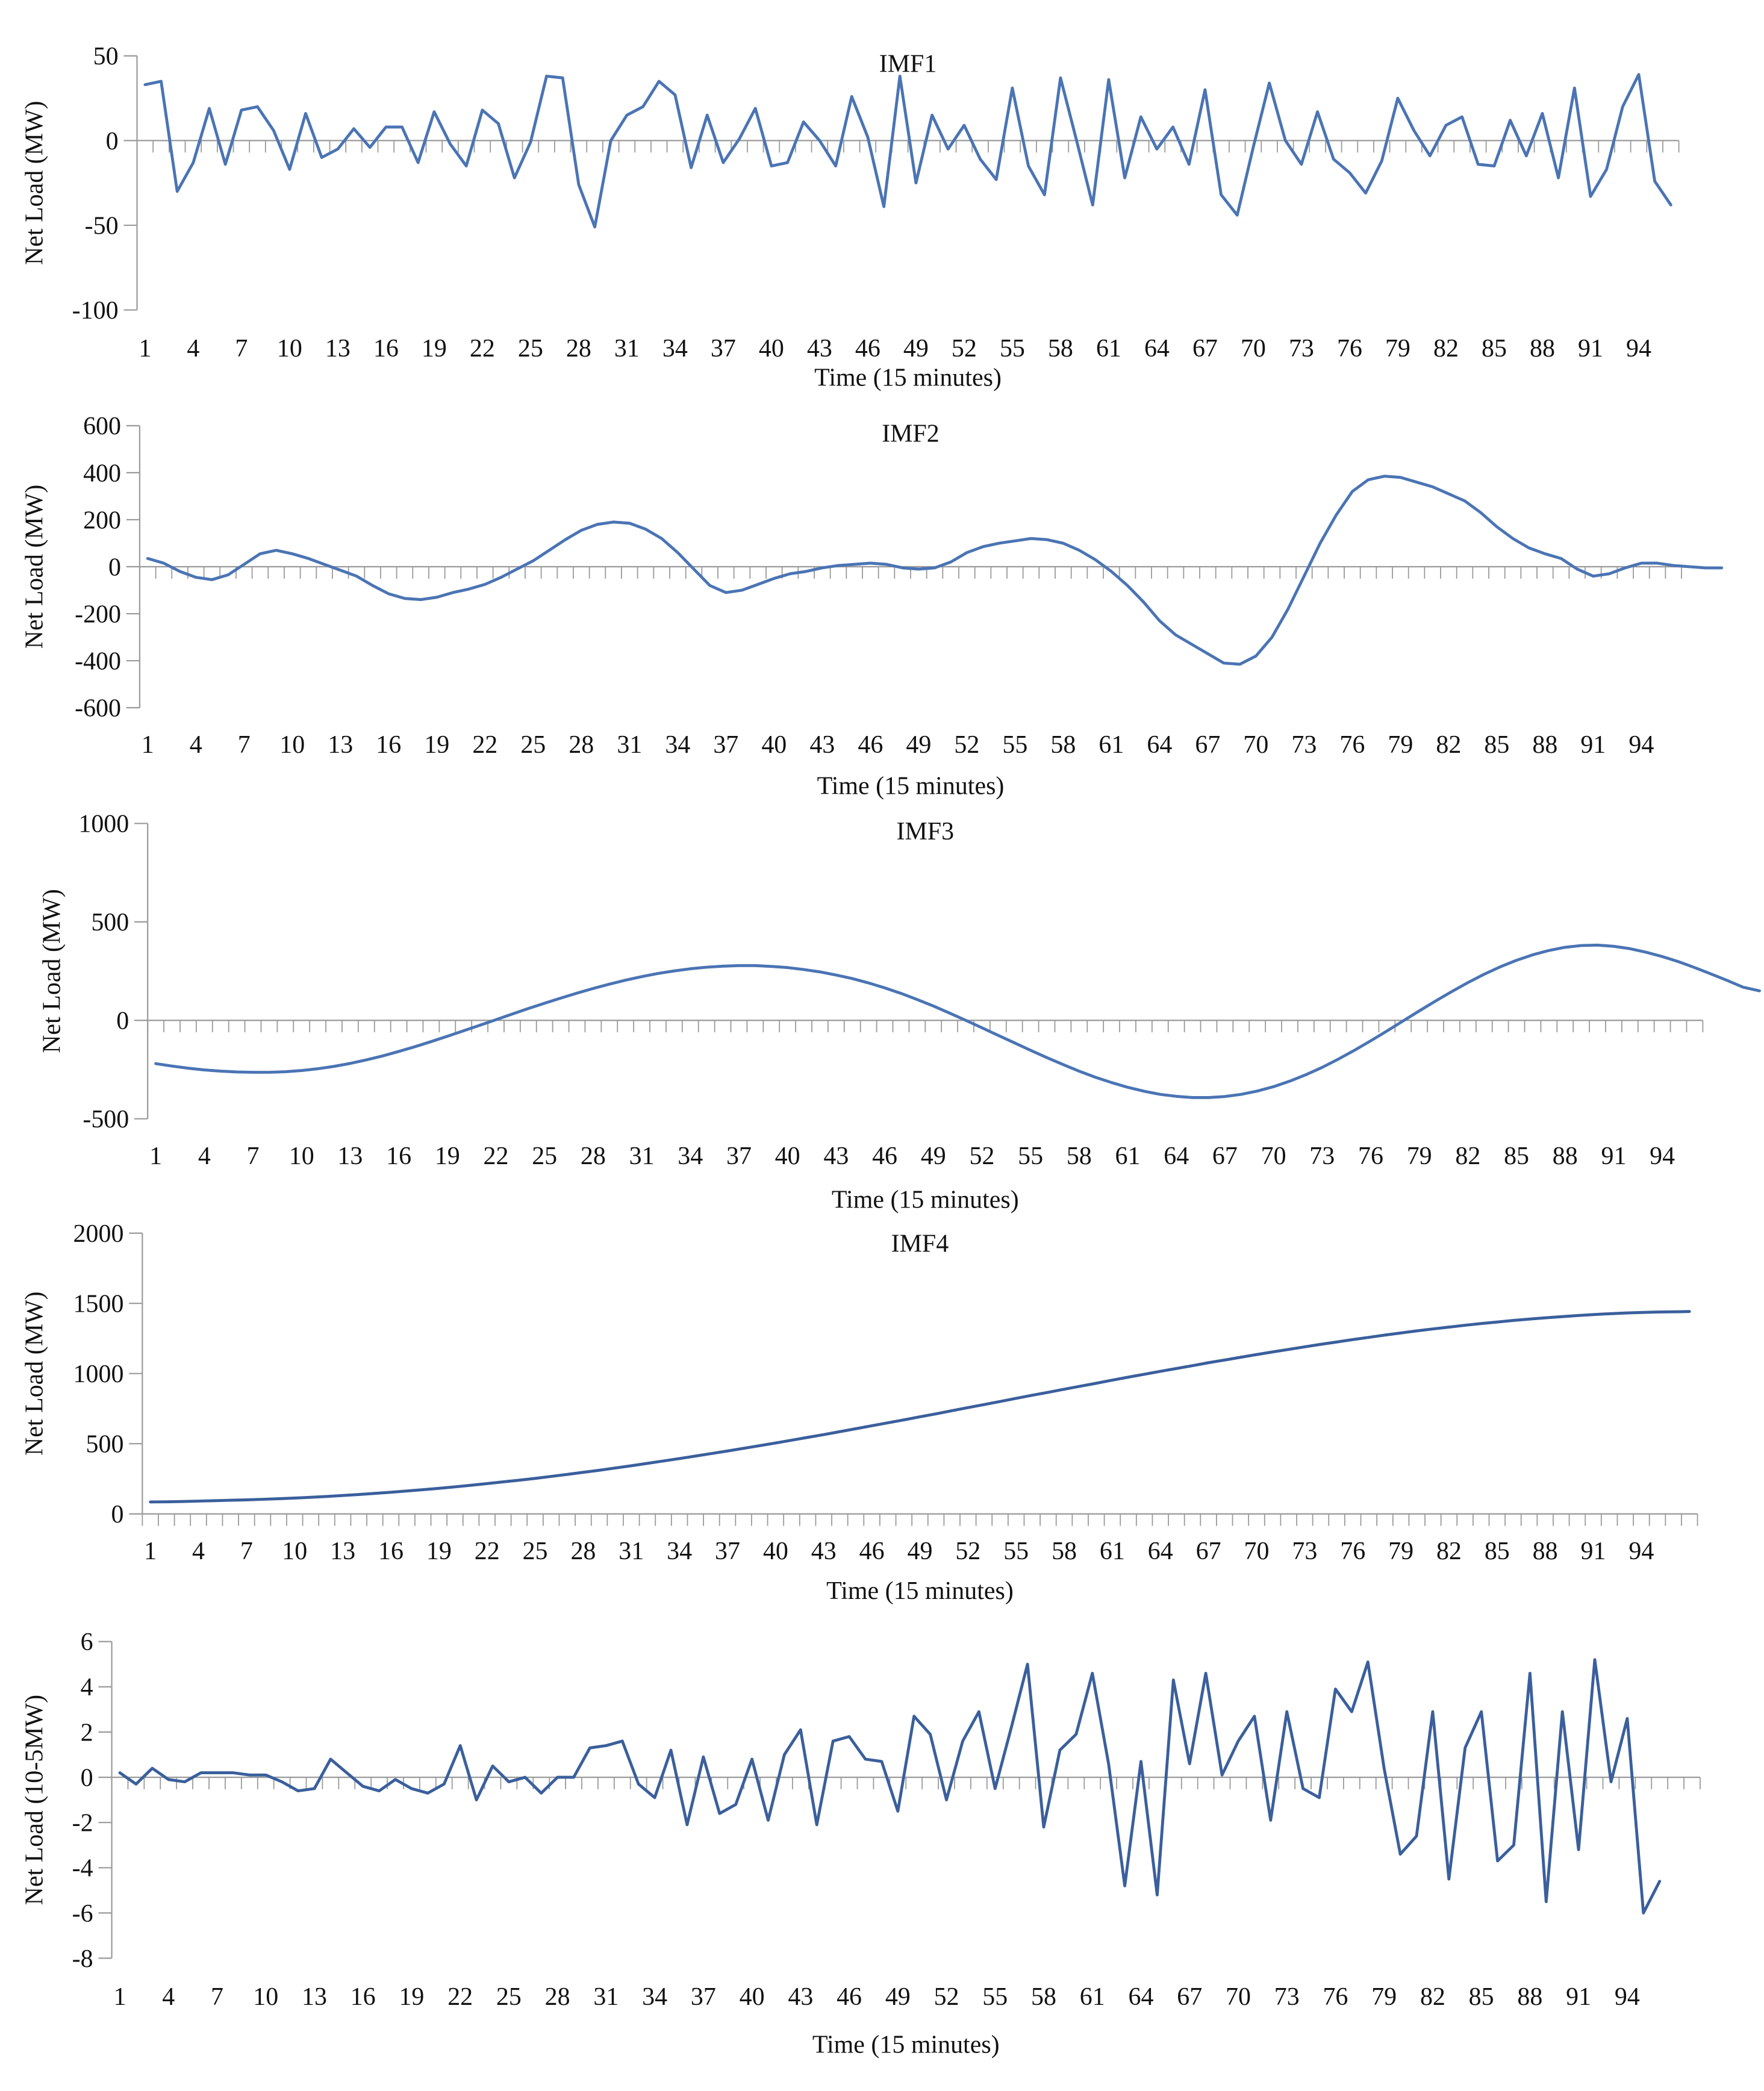 The width and height of the screenshot is (1764, 2091). Describe the element at coordinates (87, 1733) in the screenshot. I see `y-tick-label: 2` at that location.